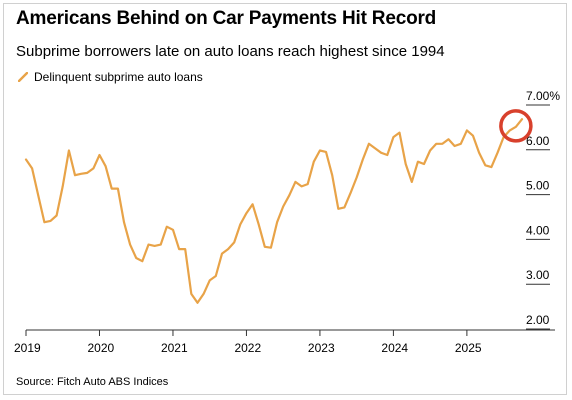  Describe the element at coordinates (538, 186) in the screenshot. I see `y-tick-label: 5.00` at that location.